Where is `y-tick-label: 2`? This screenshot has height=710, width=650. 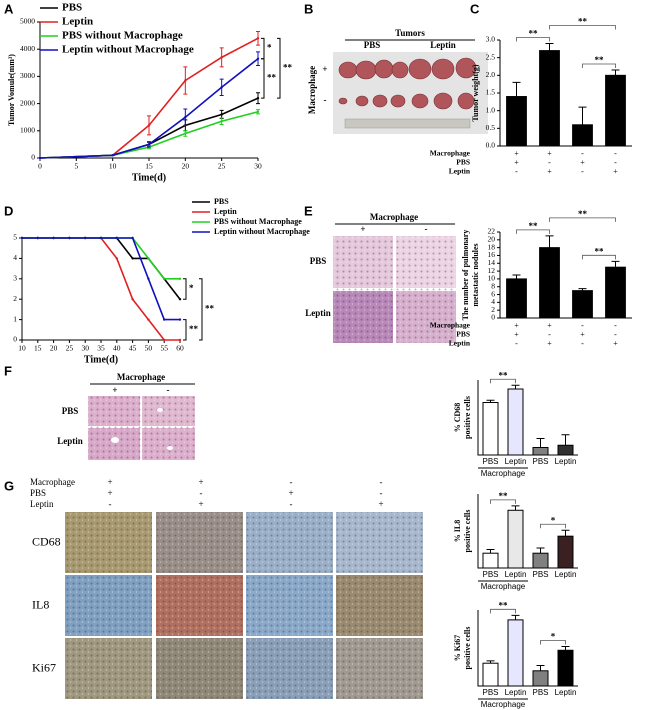
y-tick-label: 2 is located at coordinates (493, 309).